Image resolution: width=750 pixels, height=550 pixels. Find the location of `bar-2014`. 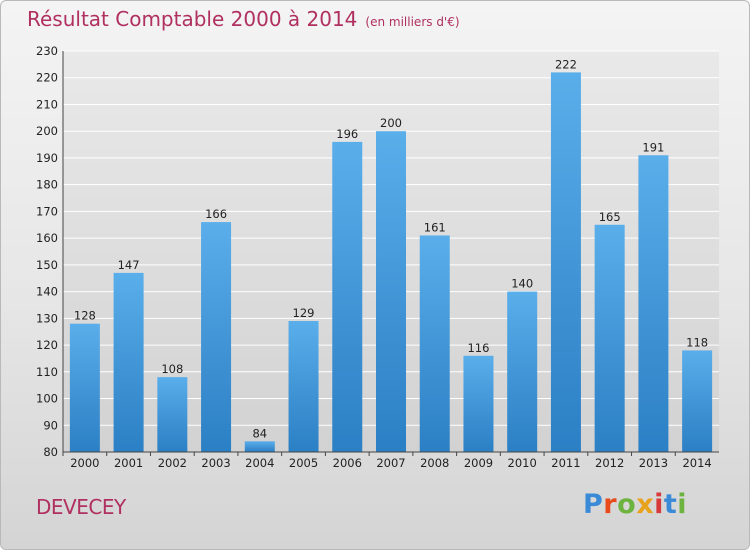

bar-2014 is located at coordinates (697, 401).